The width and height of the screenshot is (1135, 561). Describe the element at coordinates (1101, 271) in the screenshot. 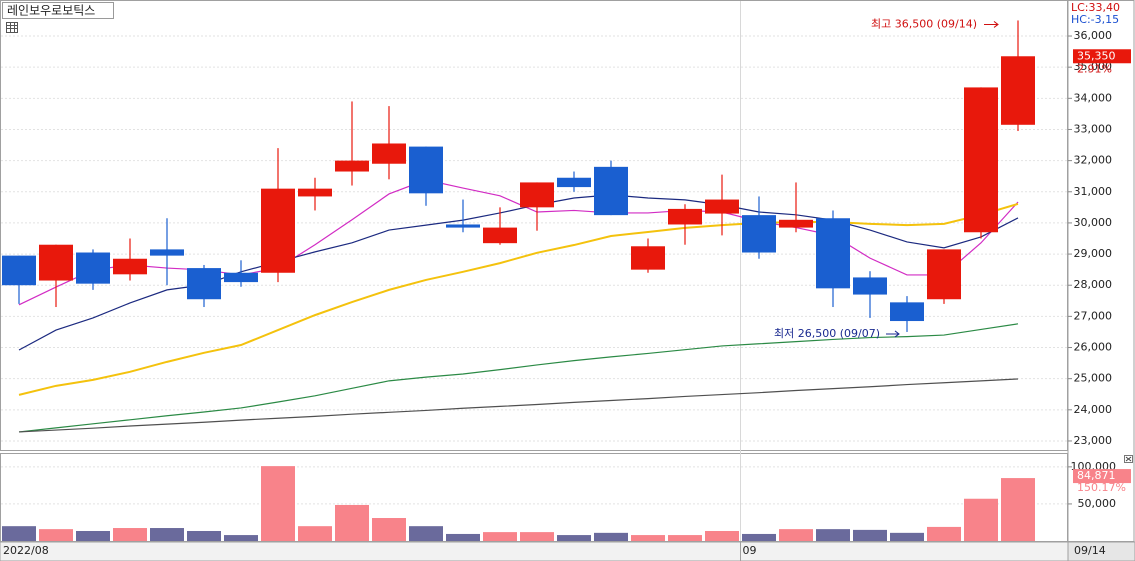

I see `right-axis` at that location.